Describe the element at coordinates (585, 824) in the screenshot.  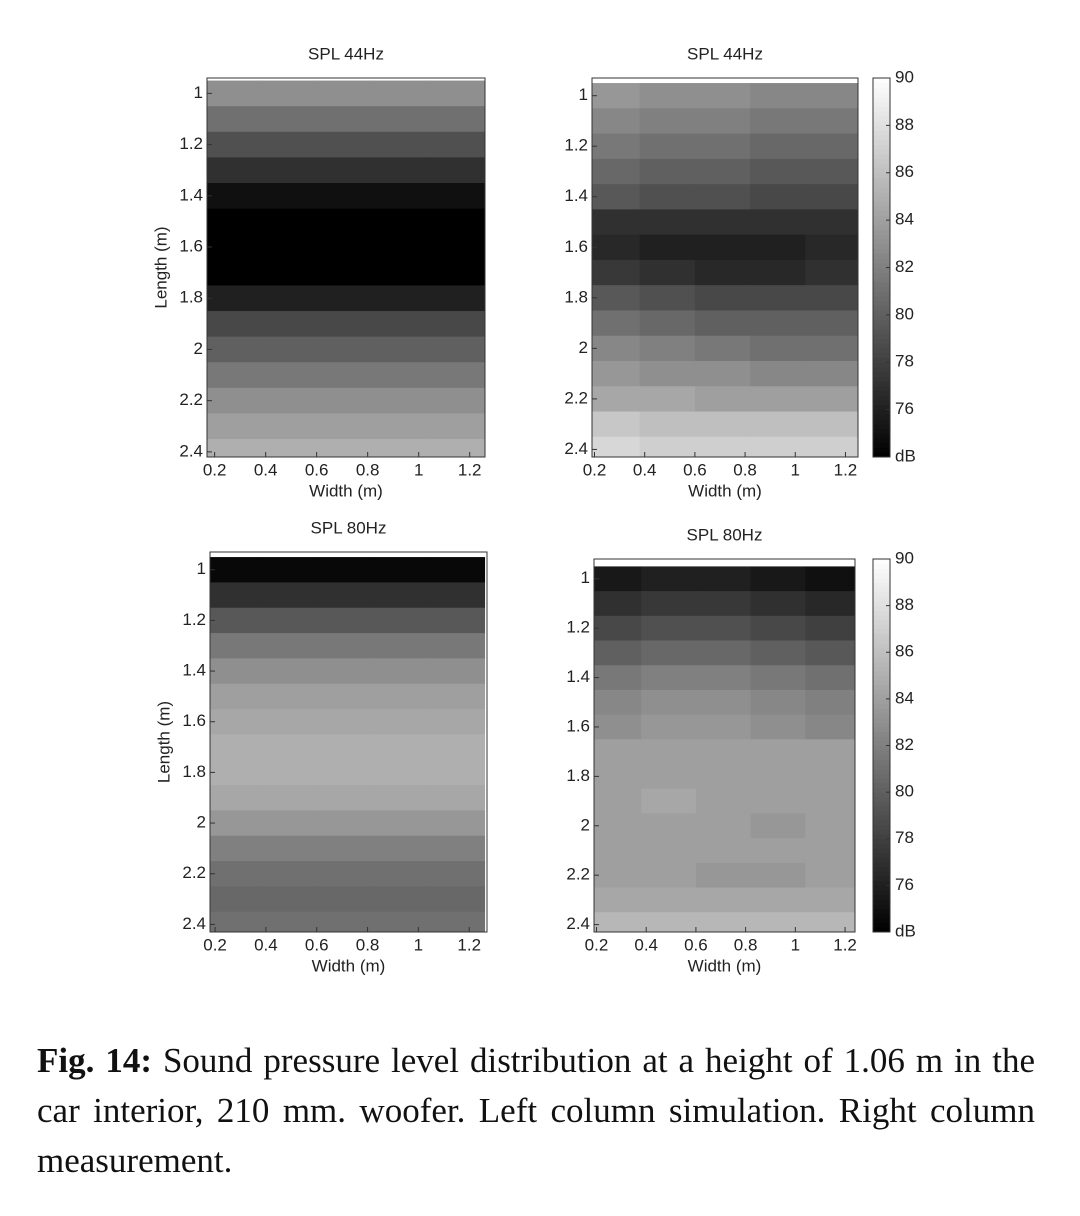
I see `y-tick-label: 2` at that location.